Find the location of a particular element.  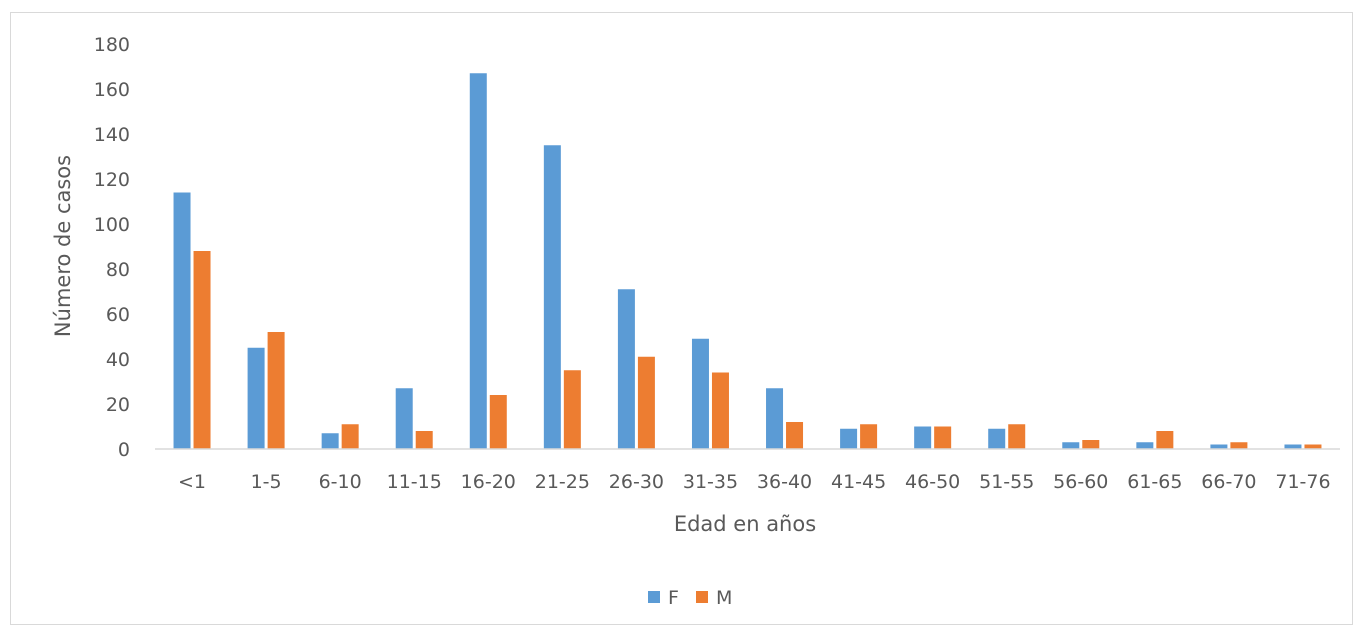

x-axis-title: Edad en años is located at coordinates (745, 524).